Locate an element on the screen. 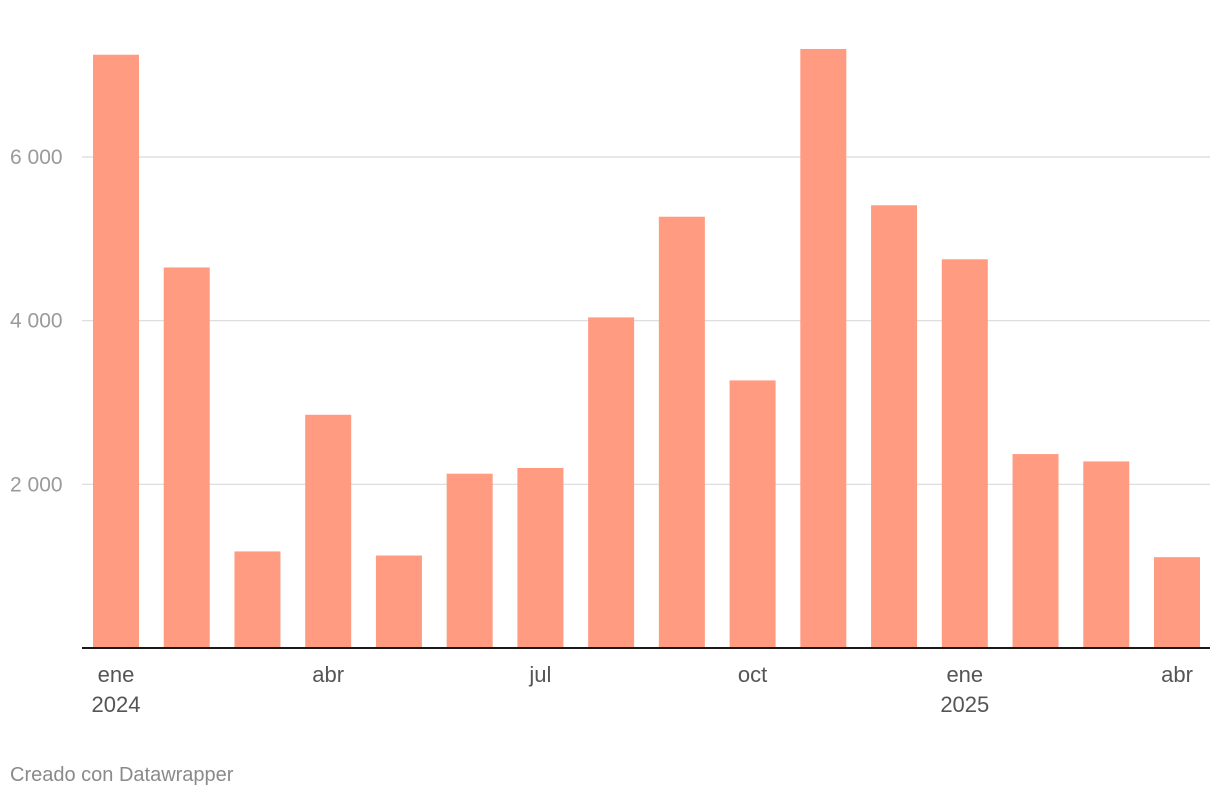  x-tick-year-label: 2025 is located at coordinates (964, 704).